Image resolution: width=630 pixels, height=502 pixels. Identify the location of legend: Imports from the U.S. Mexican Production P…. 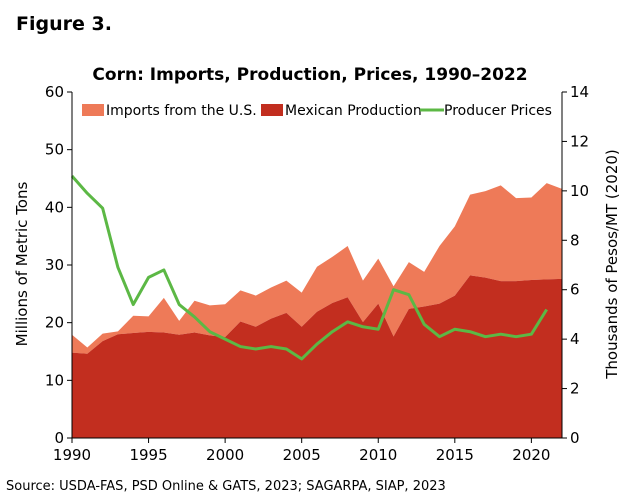
(317, 111).